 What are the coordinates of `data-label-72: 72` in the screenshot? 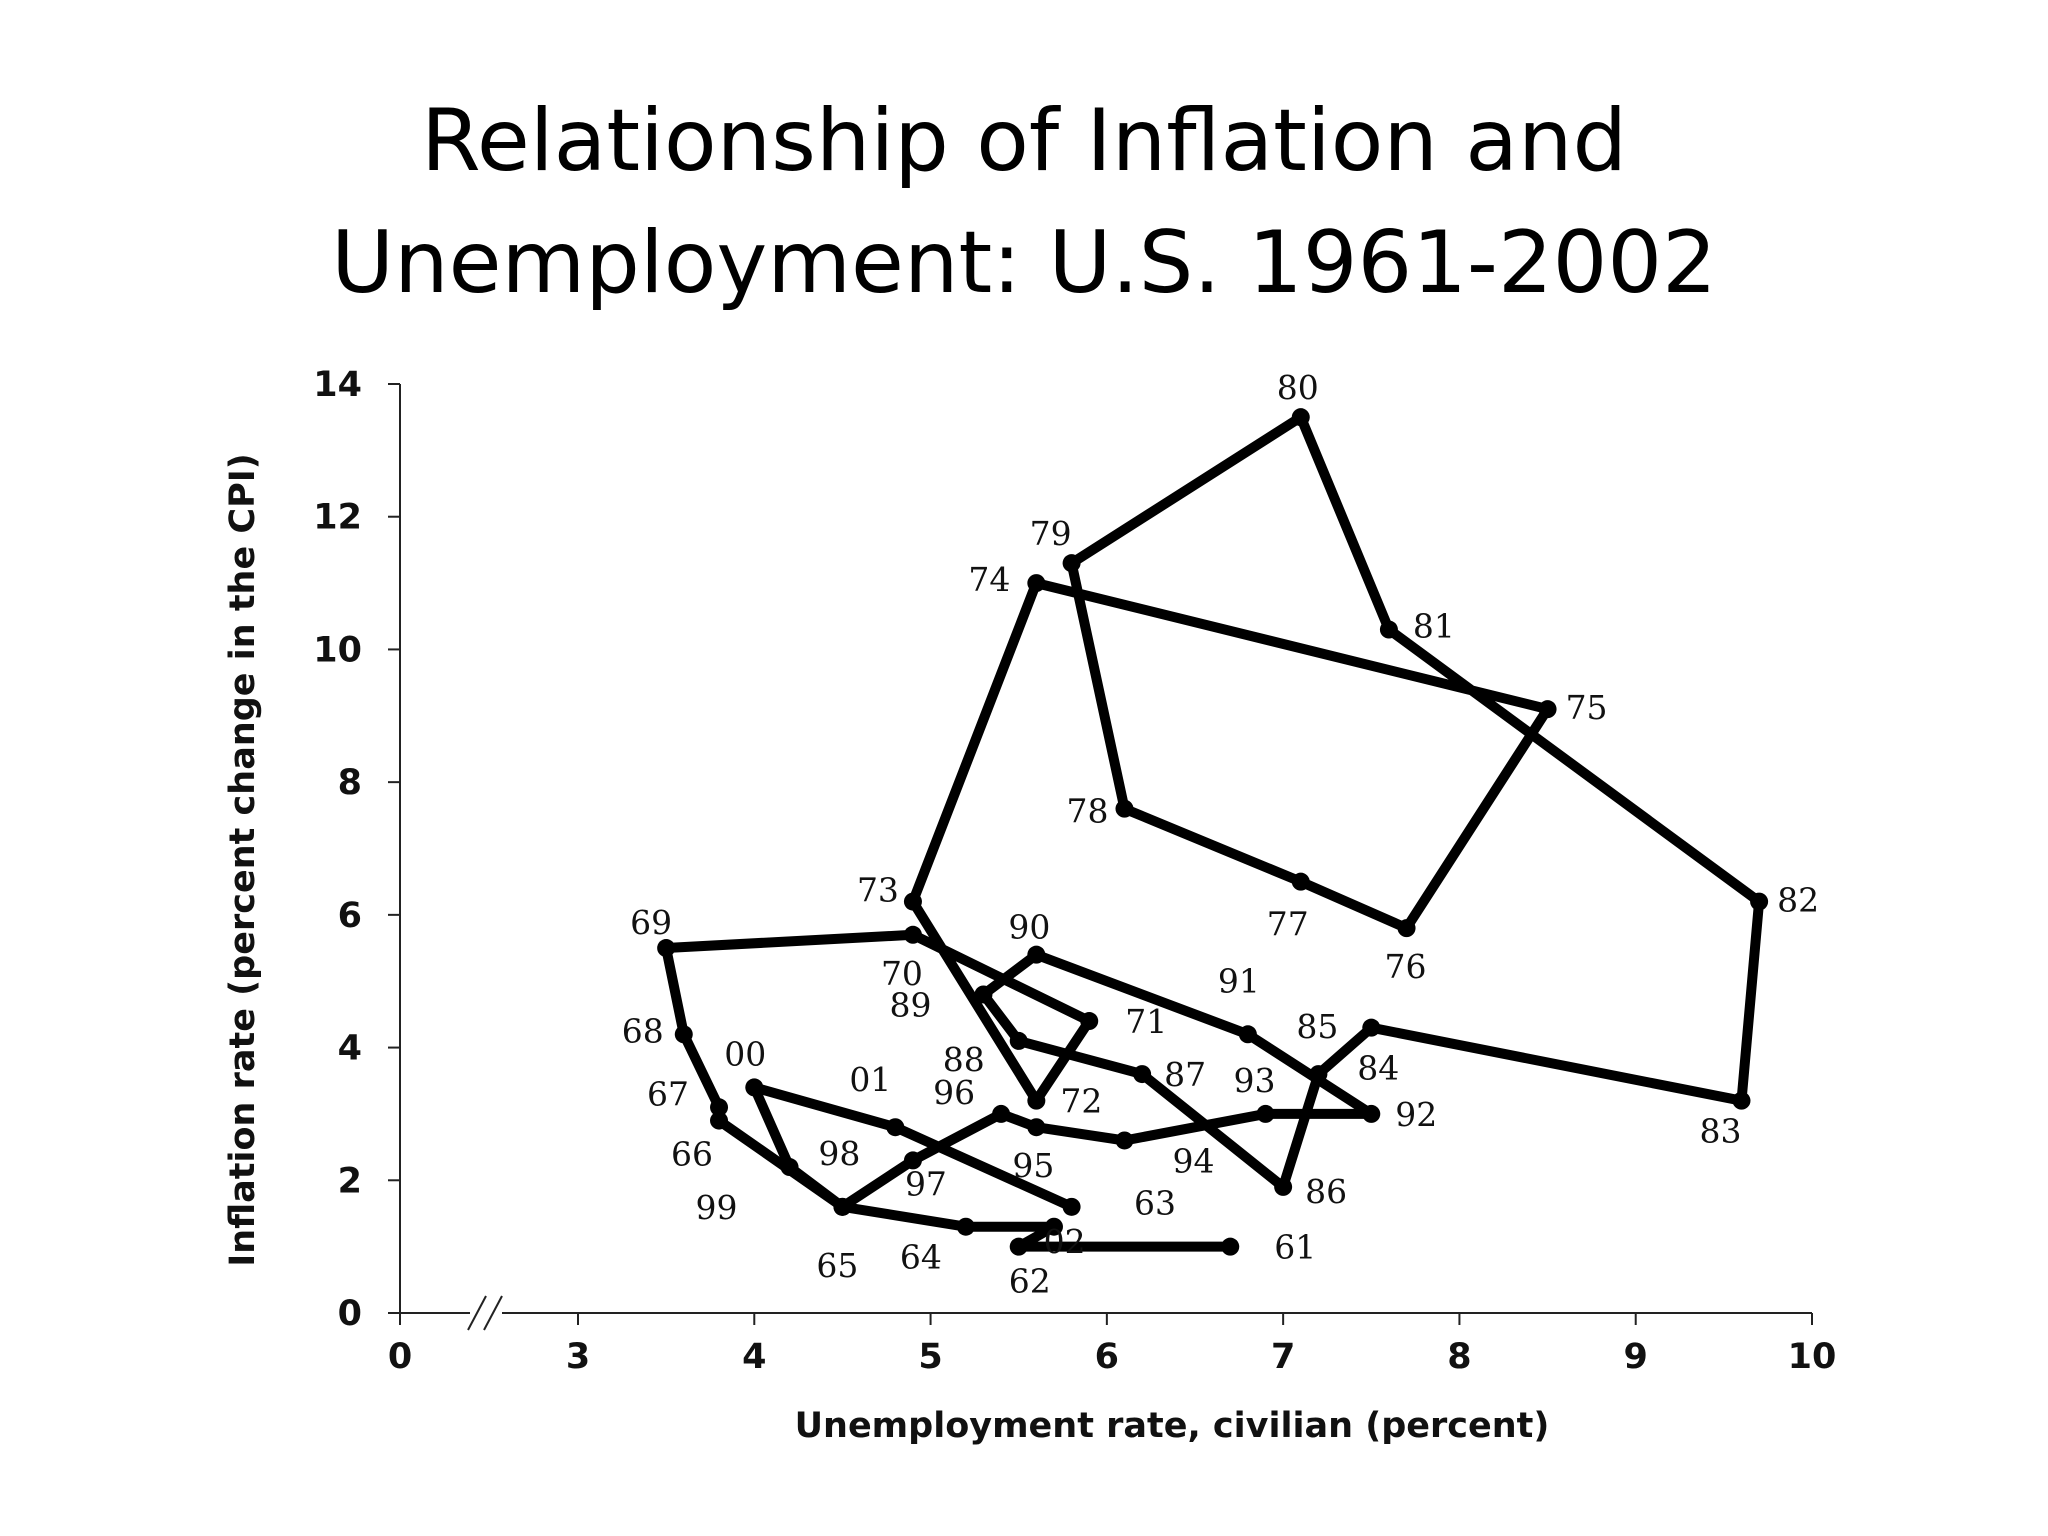 It's located at (1081, 1101).